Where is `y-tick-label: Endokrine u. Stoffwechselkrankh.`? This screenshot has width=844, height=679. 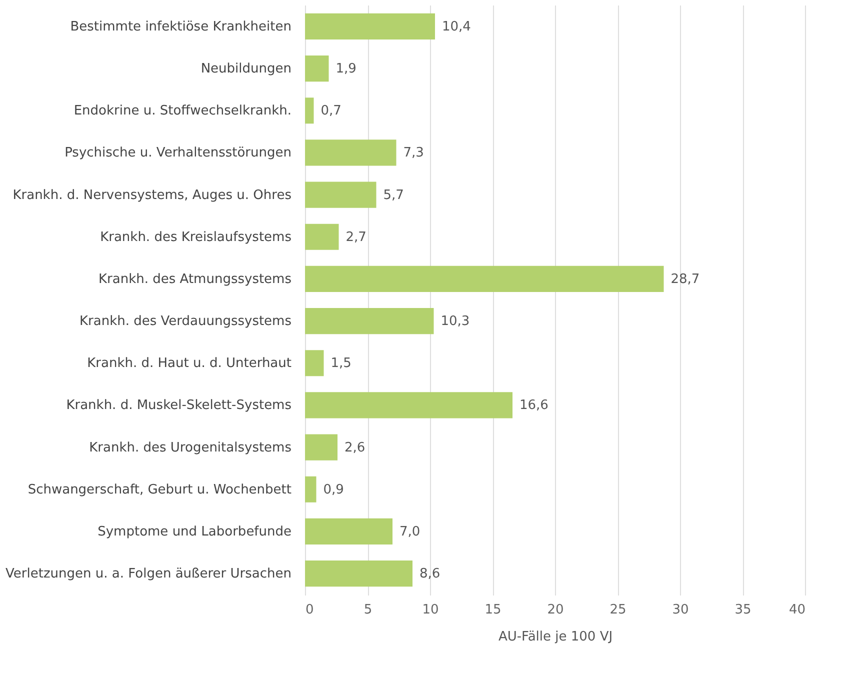 y-tick-label: Endokrine u. Stoffwechselkrankh. is located at coordinates (183, 111).